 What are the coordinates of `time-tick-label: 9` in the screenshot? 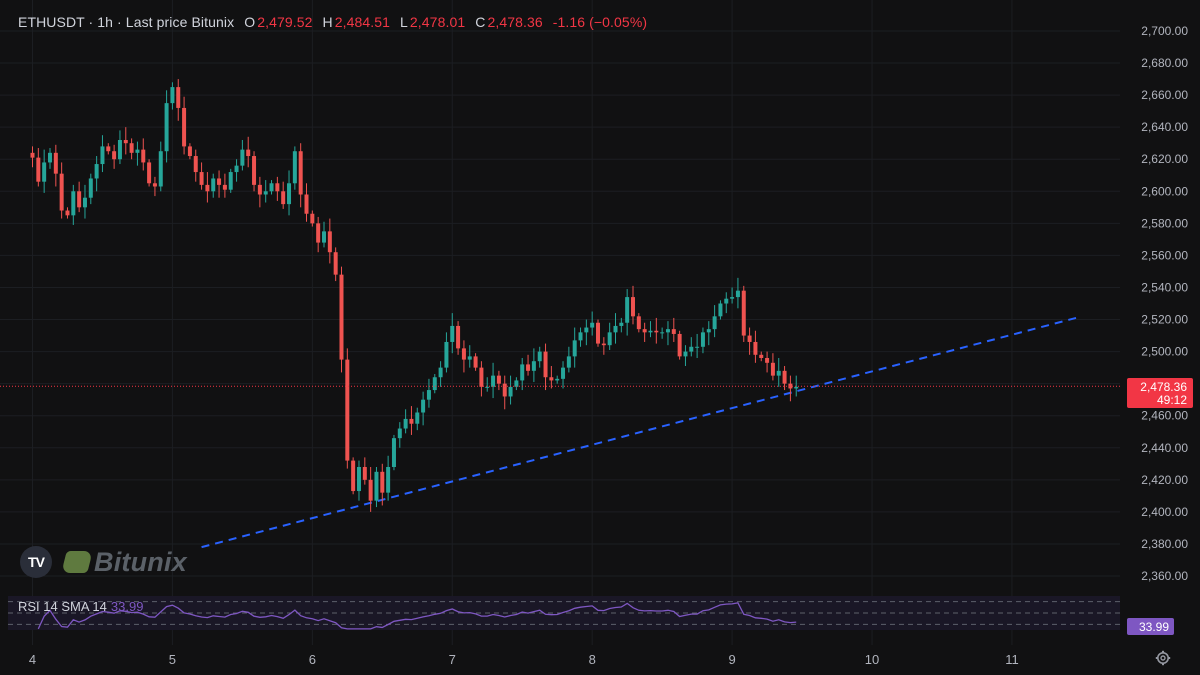 It's located at (731, 659).